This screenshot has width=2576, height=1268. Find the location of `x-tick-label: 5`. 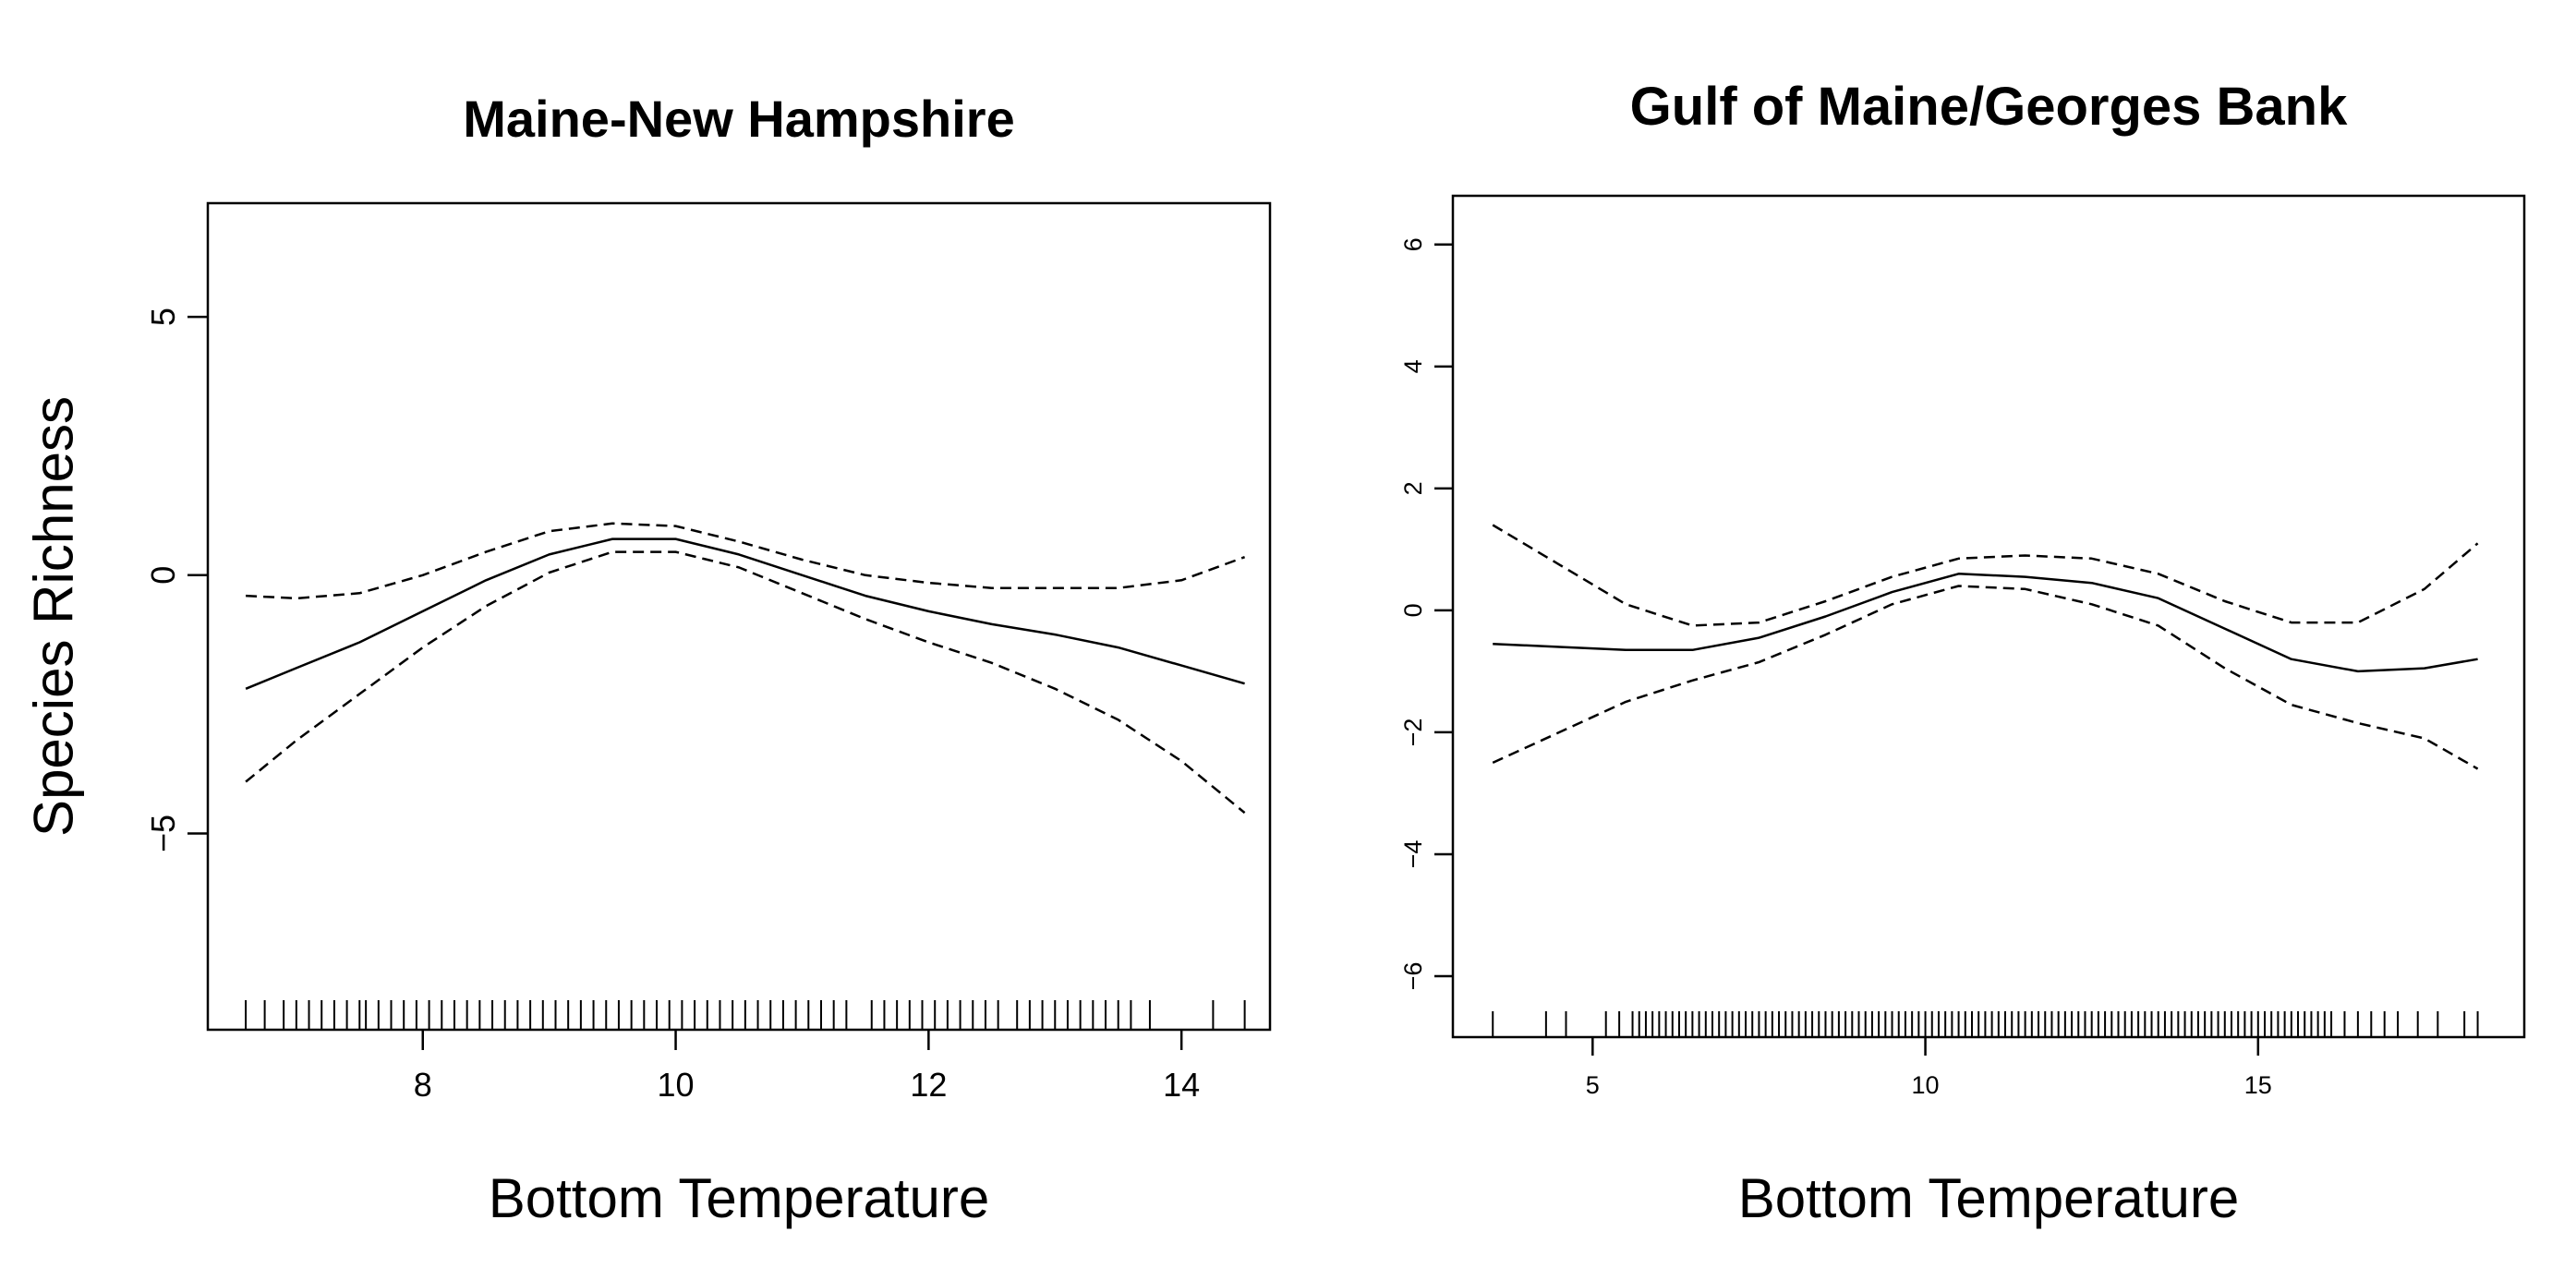

x-tick-label: 5 is located at coordinates (1593, 1085).